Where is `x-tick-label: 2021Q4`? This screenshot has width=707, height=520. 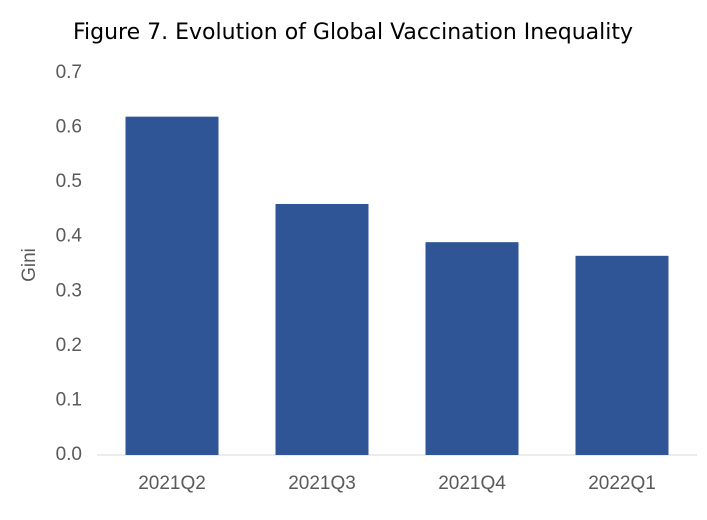
x-tick-label: 2021Q4 is located at coordinates (472, 483).